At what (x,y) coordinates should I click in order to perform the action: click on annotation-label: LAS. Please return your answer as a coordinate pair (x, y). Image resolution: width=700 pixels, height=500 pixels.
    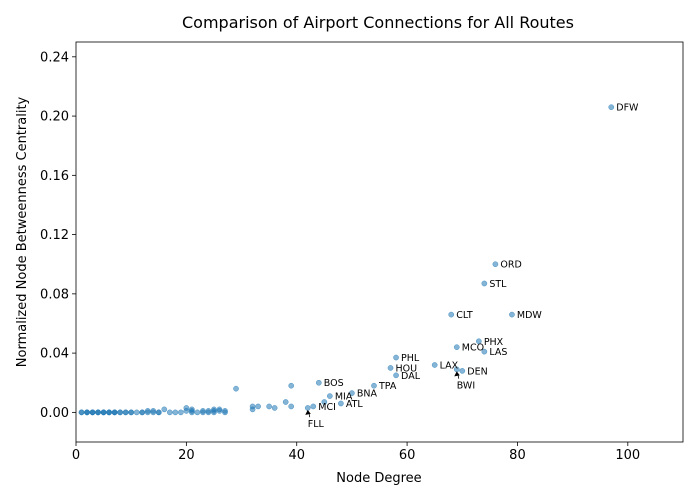
    Looking at the image, I should click on (498, 352).